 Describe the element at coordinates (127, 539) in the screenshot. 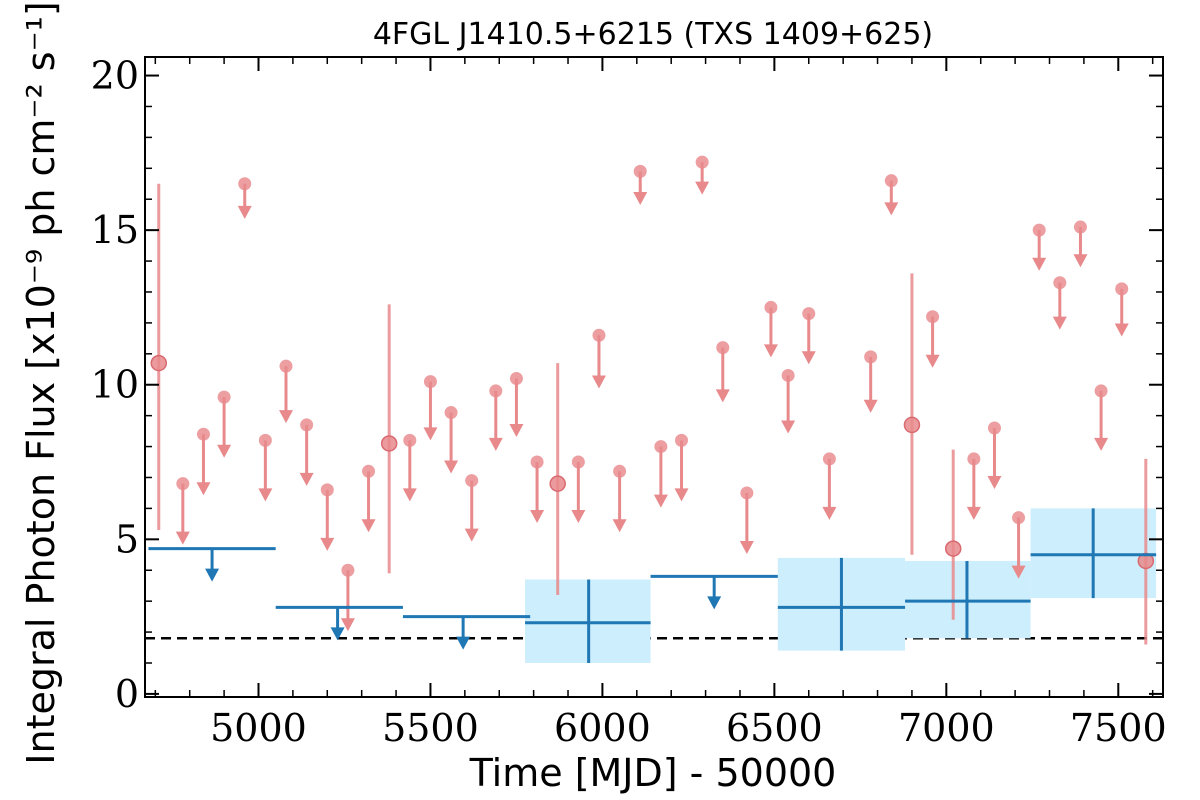

I see `y-tick-label: 5` at that location.